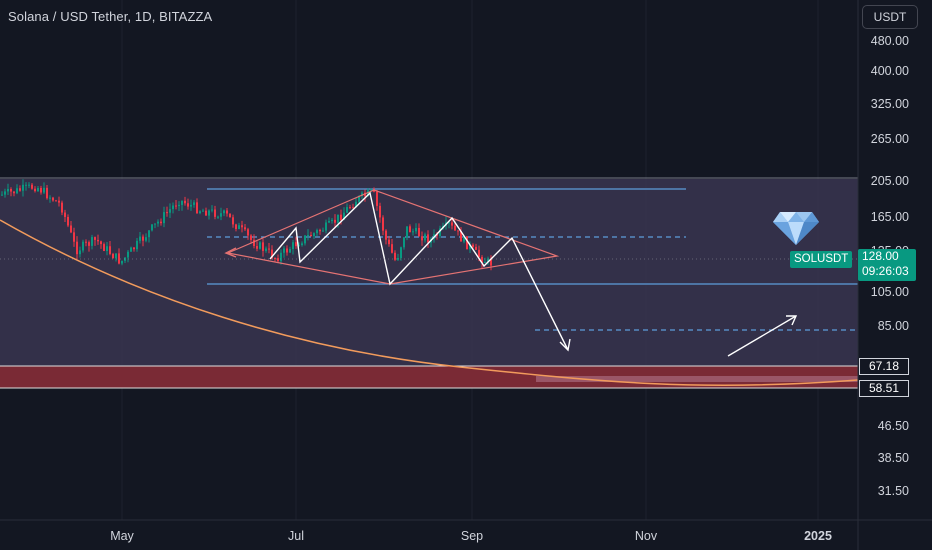 The height and width of the screenshot is (550, 932). What do you see at coordinates (884, 366) in the screenshot?
I see `price-flag-upper: 67.18` at bounding box center [884, 366].